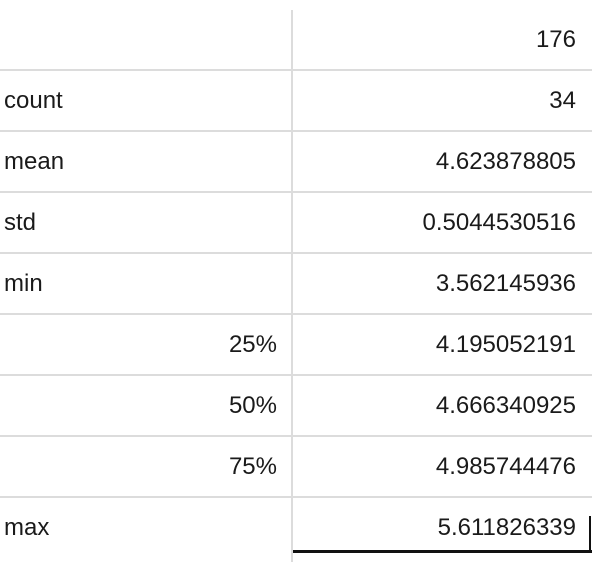  Describe the element at coordinates (296, 223) in the screenshot. I see `table-row-std: std 0.5044530516` at that location.